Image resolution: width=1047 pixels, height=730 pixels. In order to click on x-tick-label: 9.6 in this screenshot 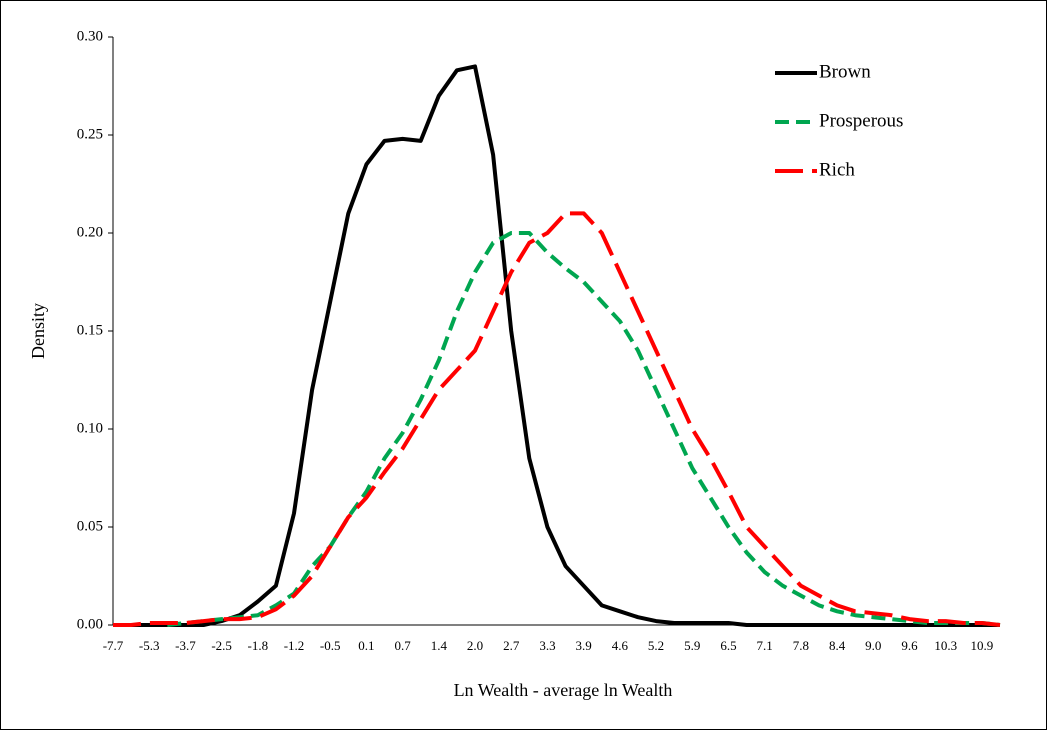, I will do `click(909, 645)`.